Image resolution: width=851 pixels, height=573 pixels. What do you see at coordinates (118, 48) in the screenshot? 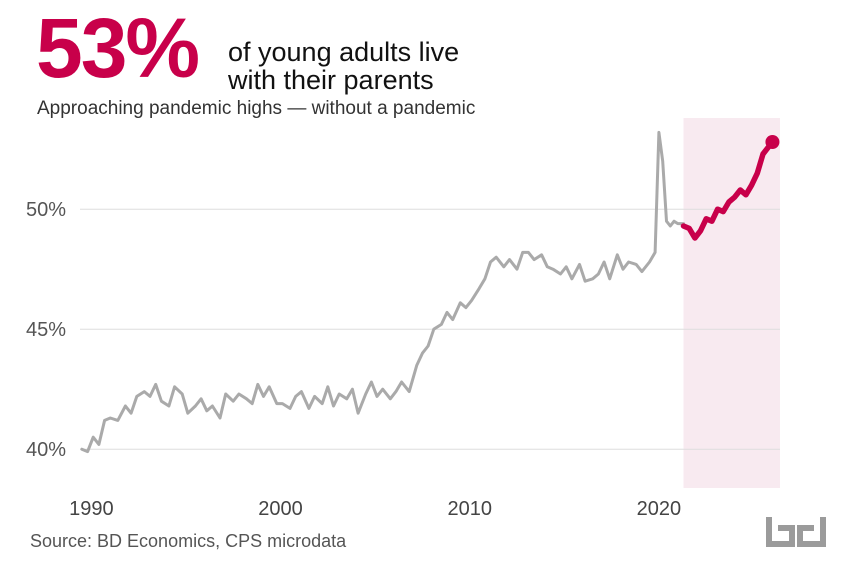
I see `headline-big-number: 53%` at bounding box center [118, 48].